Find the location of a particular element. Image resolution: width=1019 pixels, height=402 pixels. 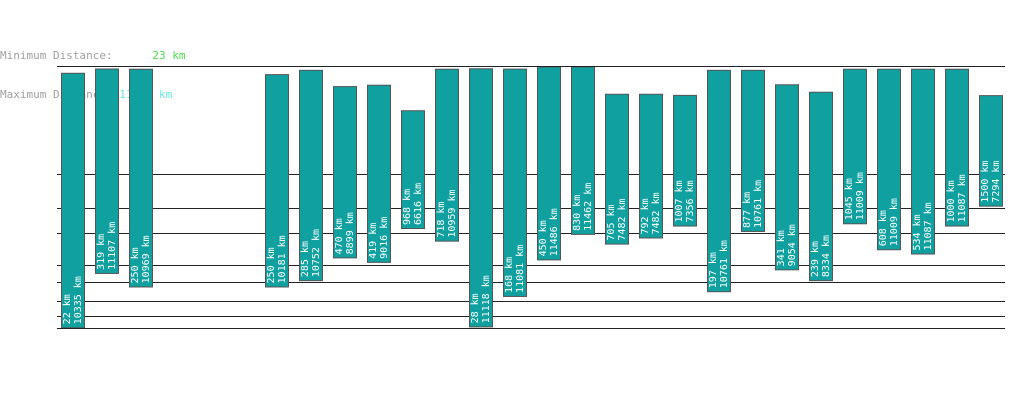

bar-min-label: 830 km is located at coordinates (577, 213).